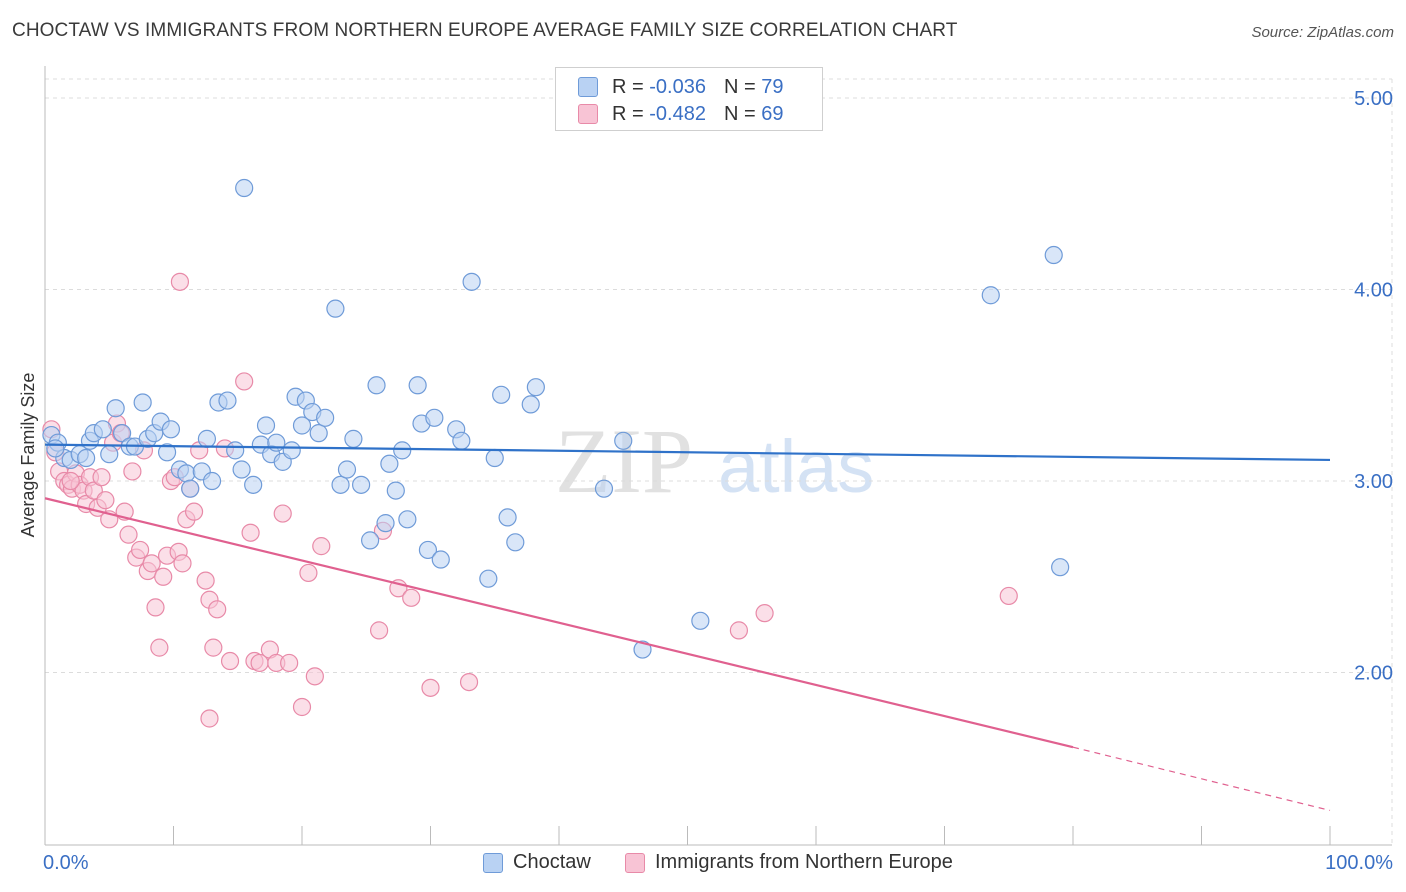 The width and height of the screenshot is (1406, 892). What do you see at coordinates (628, 86) in the screenshot?
I see `r-label: R =` at bounding box center [628, 86].